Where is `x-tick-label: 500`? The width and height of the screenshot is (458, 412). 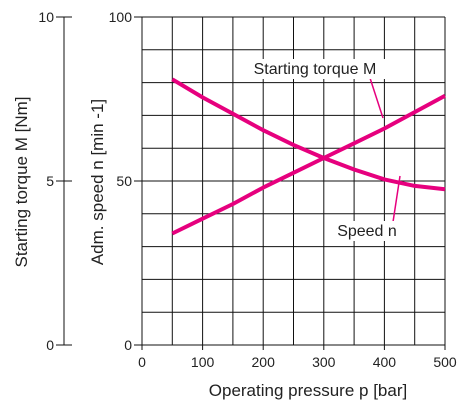
x-tick-label: 500 is located at coordinates (445, 362).